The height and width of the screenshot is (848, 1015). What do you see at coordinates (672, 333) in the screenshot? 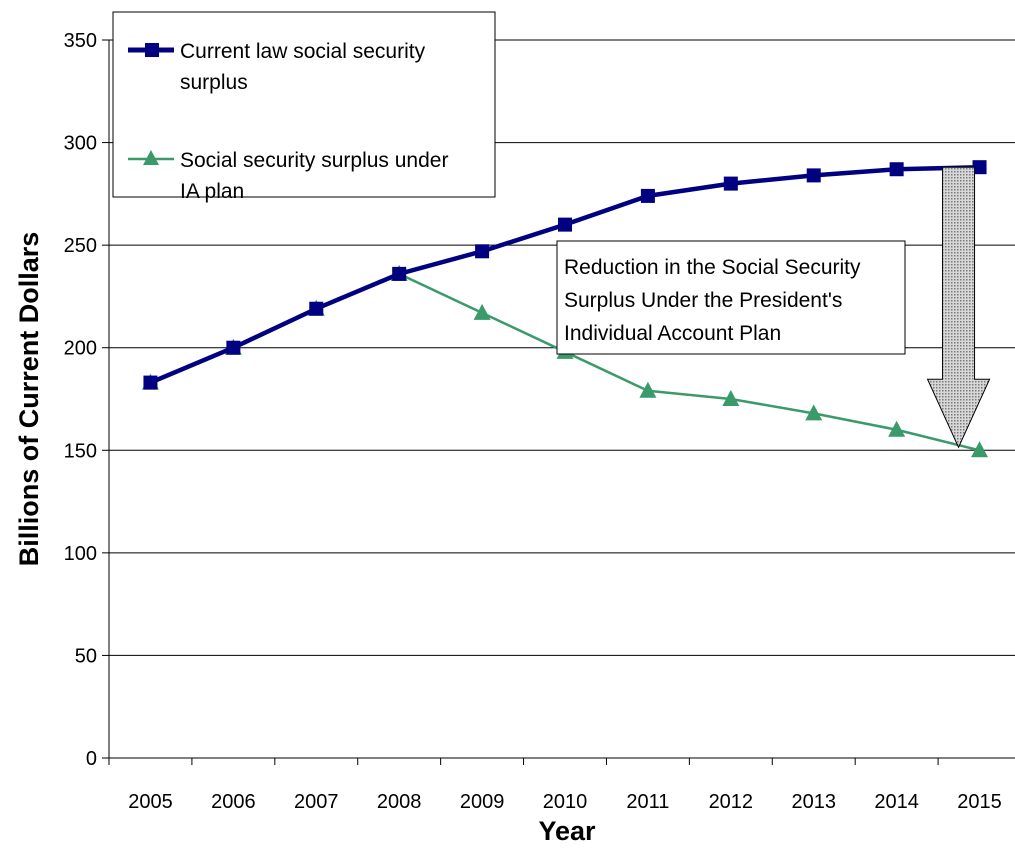
I see `annotation-line-3: Individual Account Plan` at bounding box center [672, 333].